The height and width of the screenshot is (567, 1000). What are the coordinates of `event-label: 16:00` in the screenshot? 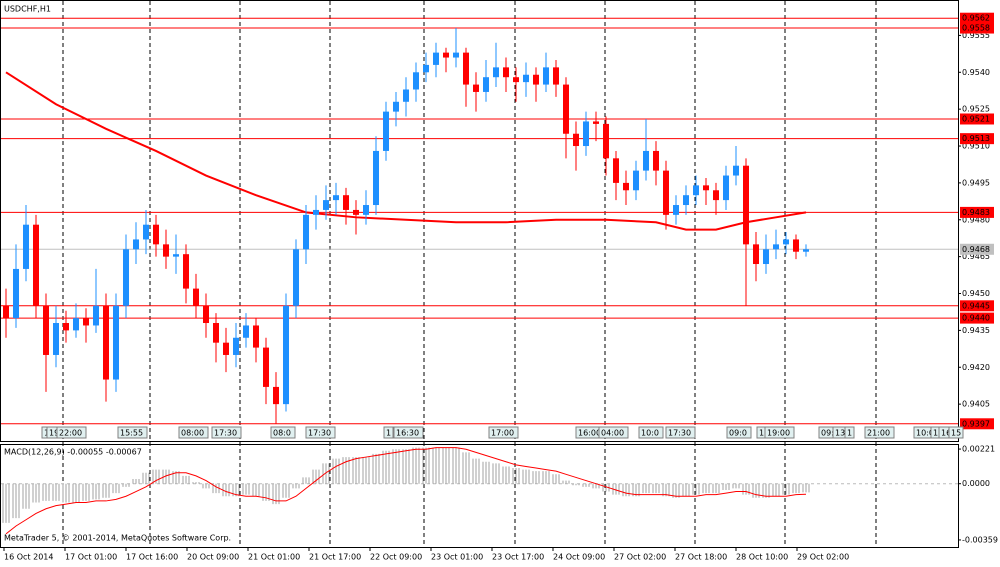 It's located at (589, 433).